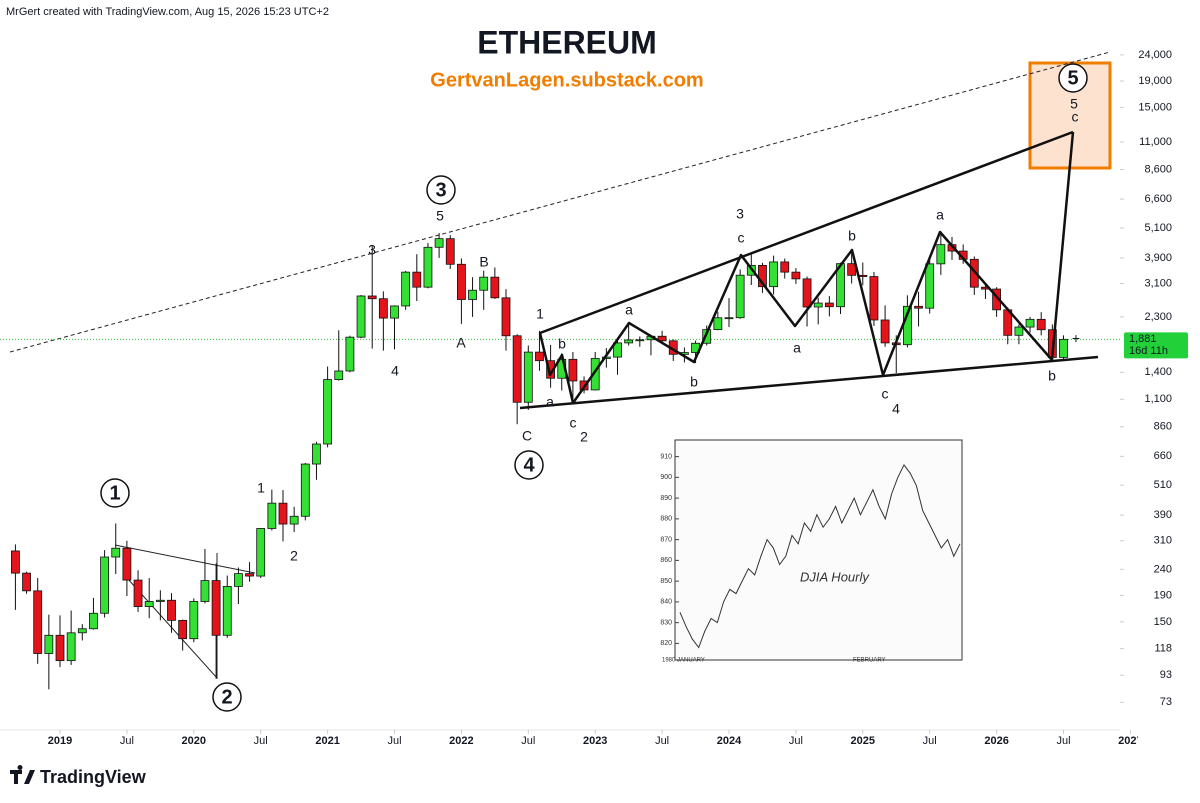  I want to click on x-tick-label: 2021, so click(327, 741).